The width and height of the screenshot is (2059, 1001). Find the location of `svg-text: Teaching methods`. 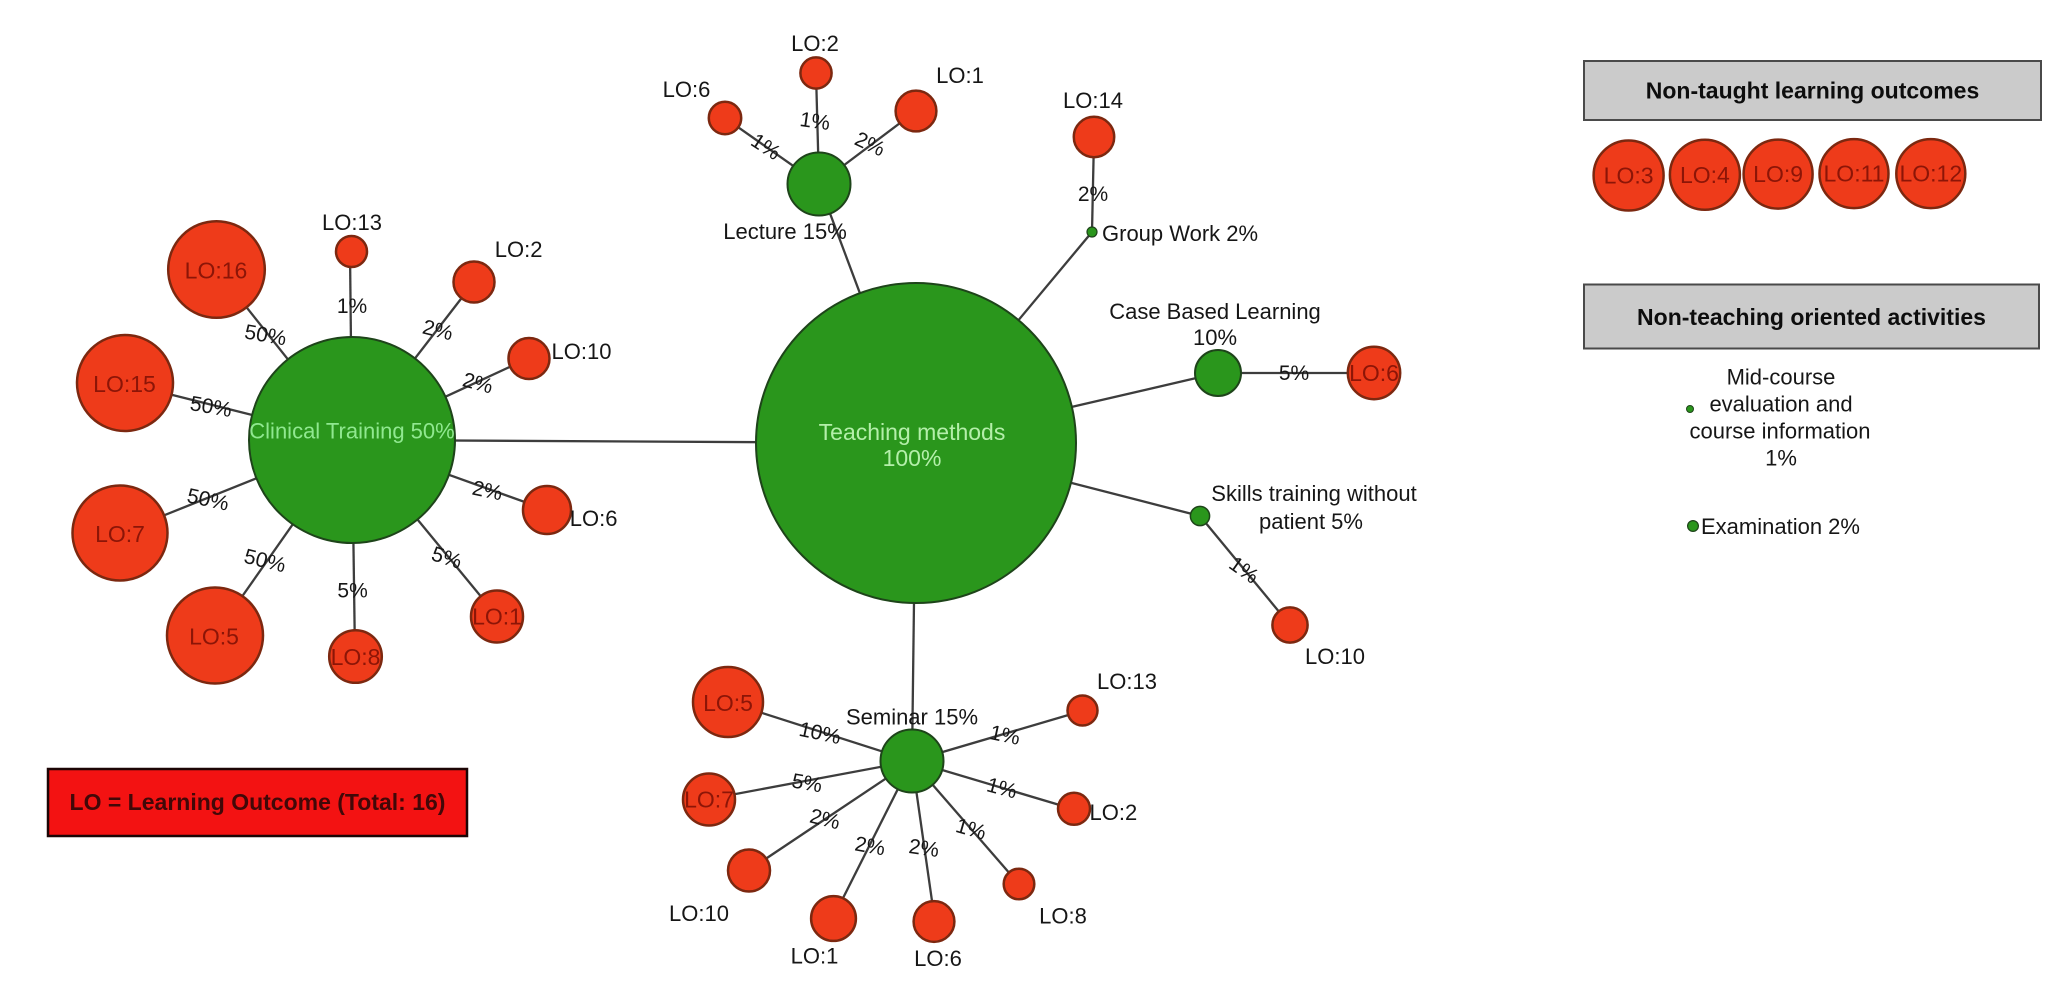

svg-text: Teaching methods is located at coordinates (912, 432).